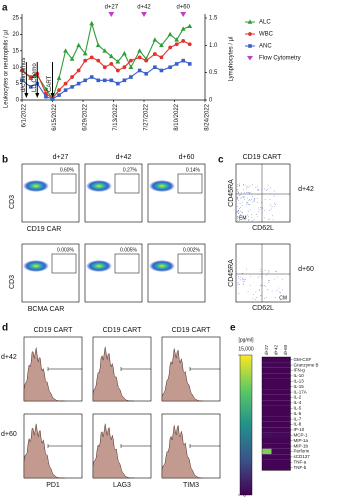  Describe the element at coordinates (302, 456) in the screenshot. I see `row-label: sCD137` at that location.